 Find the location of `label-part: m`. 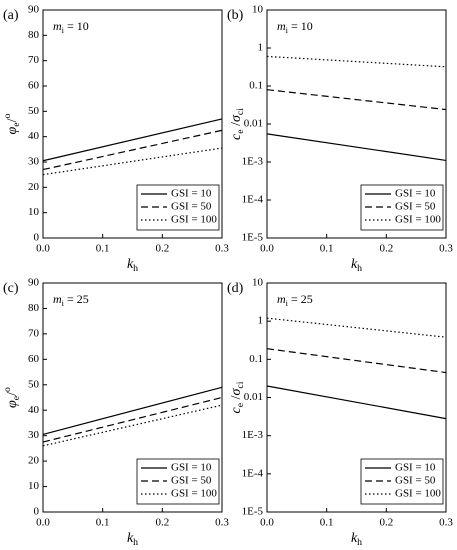

label-part: m is located at coordinates (57, 299).